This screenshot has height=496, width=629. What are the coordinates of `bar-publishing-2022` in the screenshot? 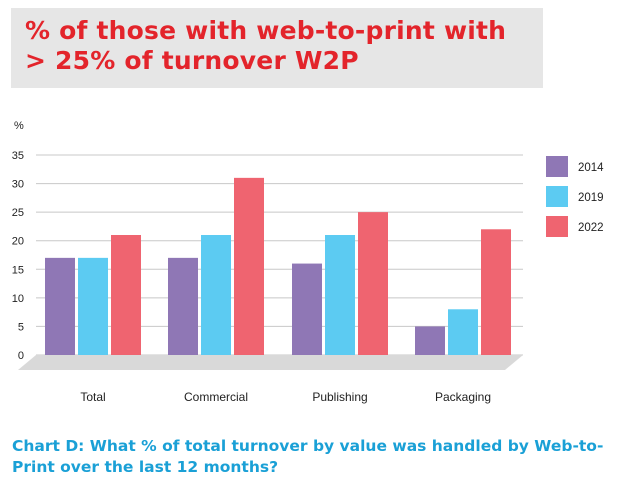 It's located at (373, 283).